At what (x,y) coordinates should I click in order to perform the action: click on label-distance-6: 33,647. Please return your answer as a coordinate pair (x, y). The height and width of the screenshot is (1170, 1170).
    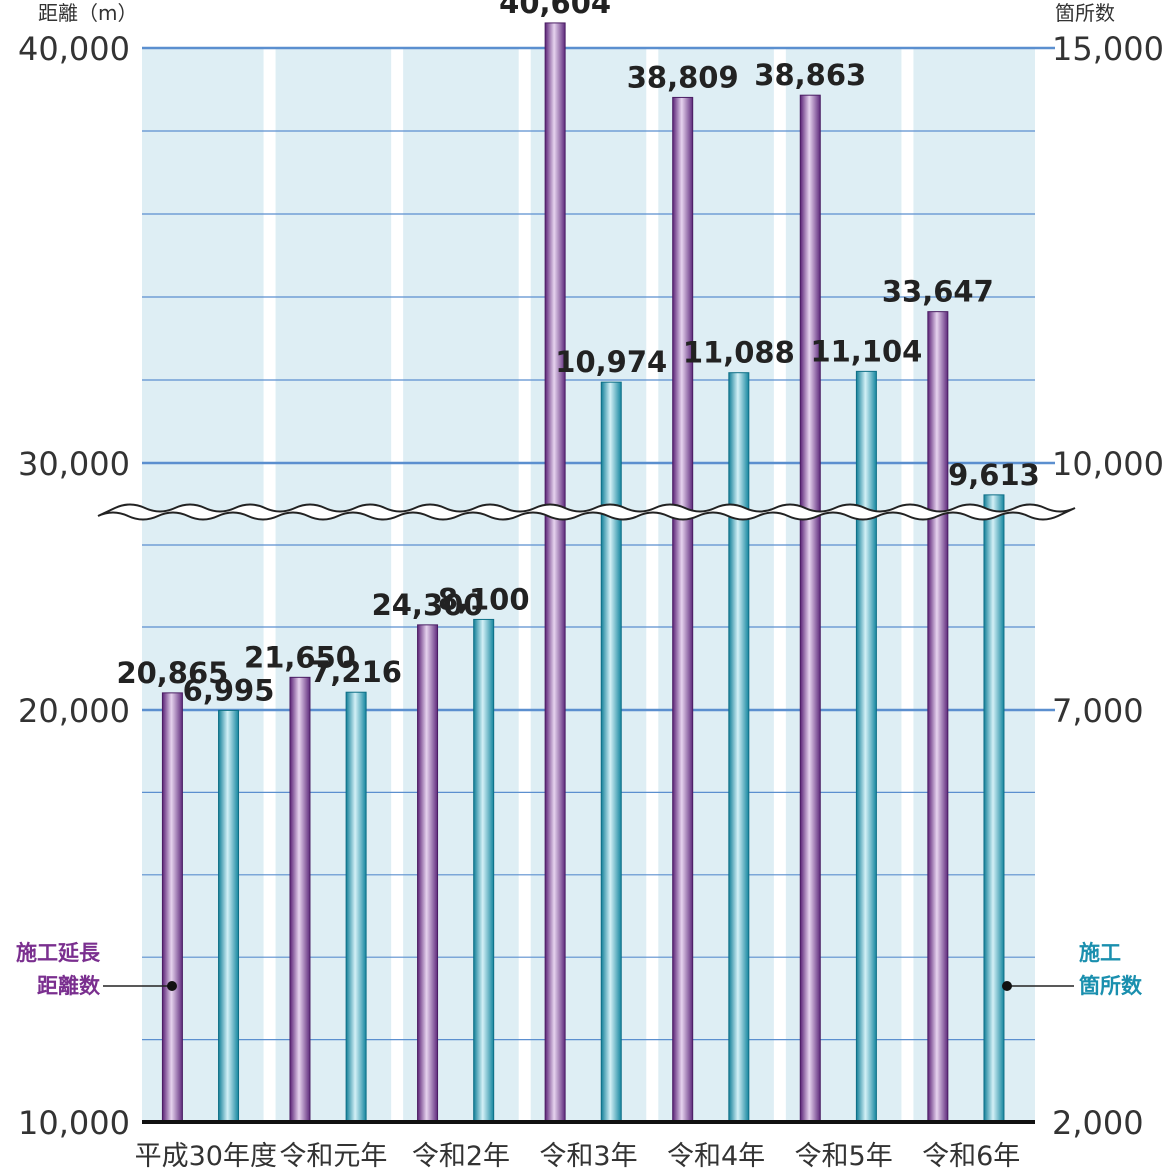
    Looking at the image, I should click on (938, 292).